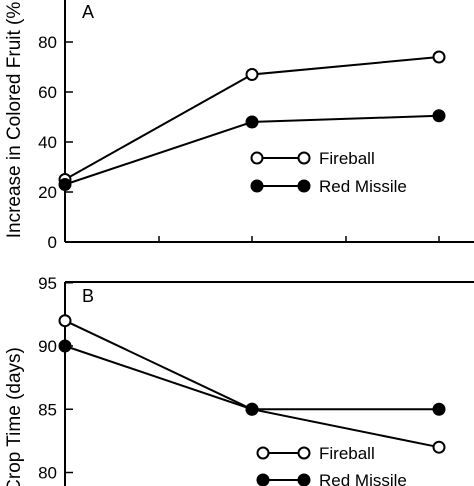 This screenshot has width=474, height=486. What do you see at coordinates (14, 416) in the screenshot?
I see `y-axis-label: Crop Time (days)` at bounding box center [14, 416].